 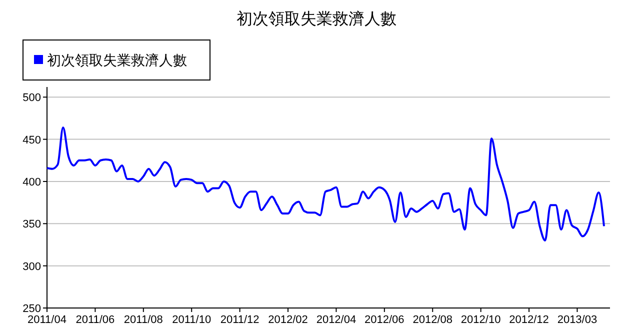 What do you see at coordinates (117, 61) in the screenshot?
I see `legend-label: 初次領取失業救濟人數` at bounding box center [117, 61].